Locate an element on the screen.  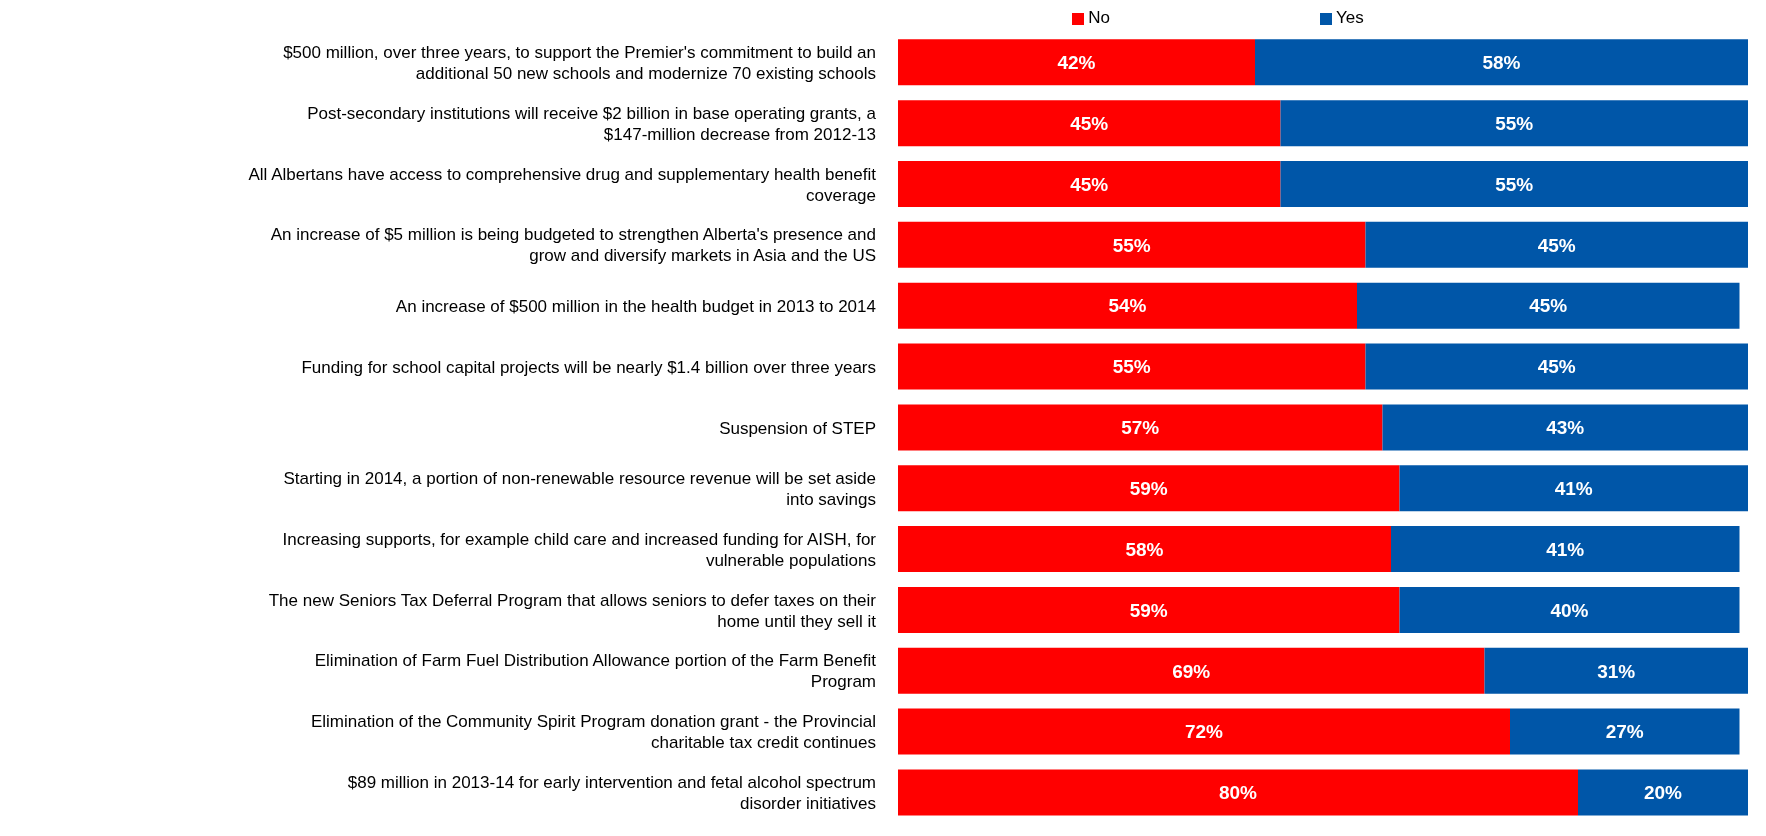
y-tick-label: Elimination of Farm Fuel Distribution Allowance portion of the Farm Benefit Program is located at coordinates (595, 671).